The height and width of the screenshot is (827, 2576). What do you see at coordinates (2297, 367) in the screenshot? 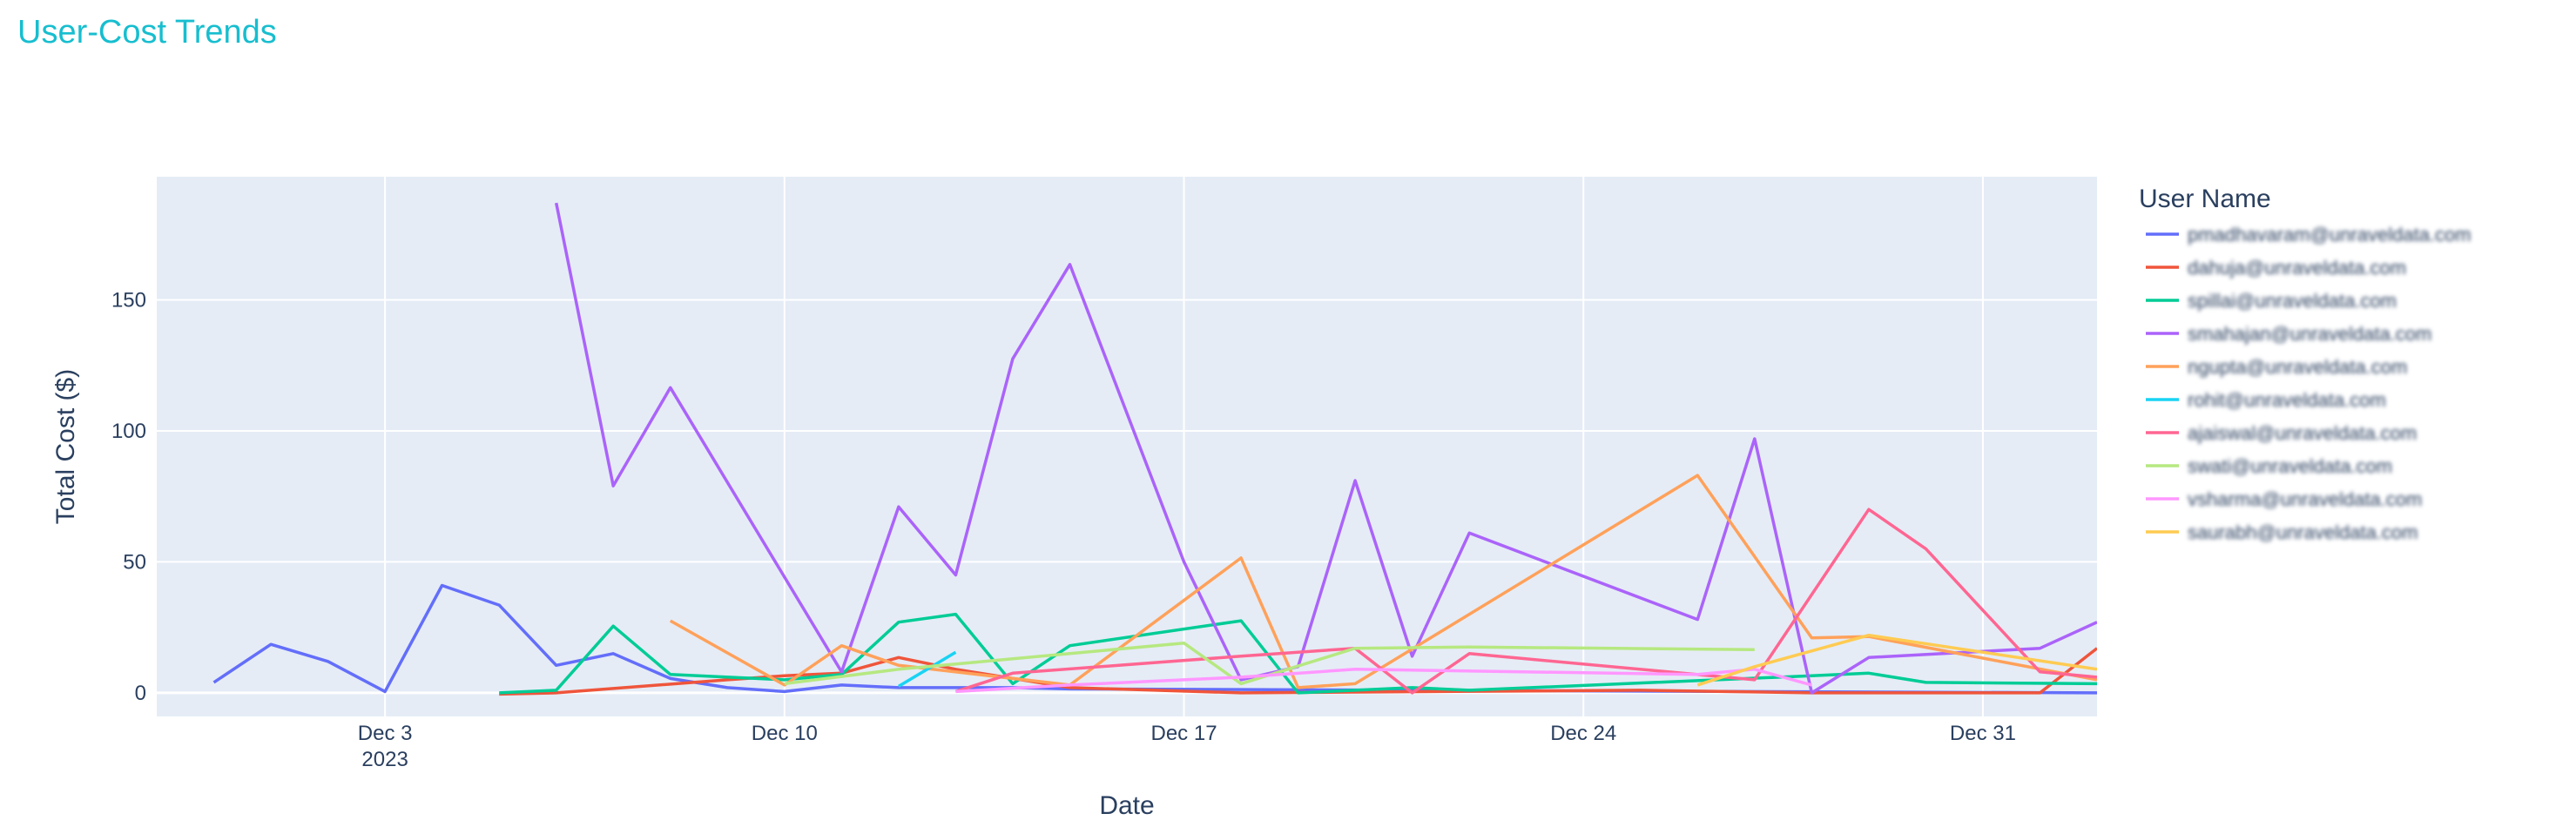
I see `legend-label: ngupta@unraveldata.com` at bounding box center [2297, 367].